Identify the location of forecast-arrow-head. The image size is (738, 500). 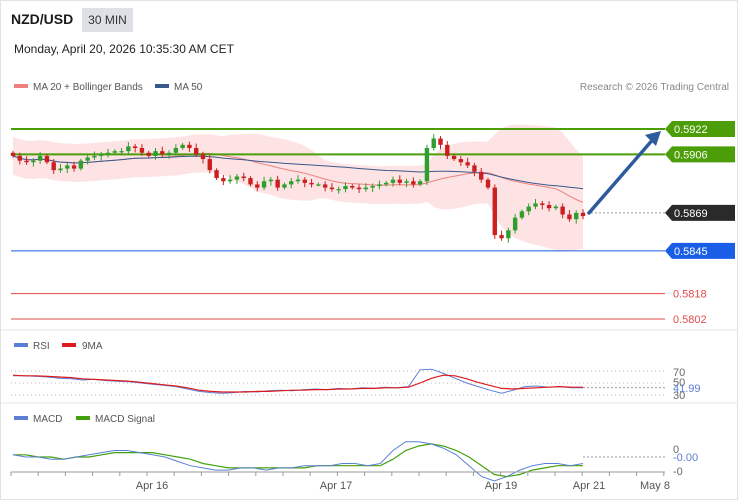
(653, 138).